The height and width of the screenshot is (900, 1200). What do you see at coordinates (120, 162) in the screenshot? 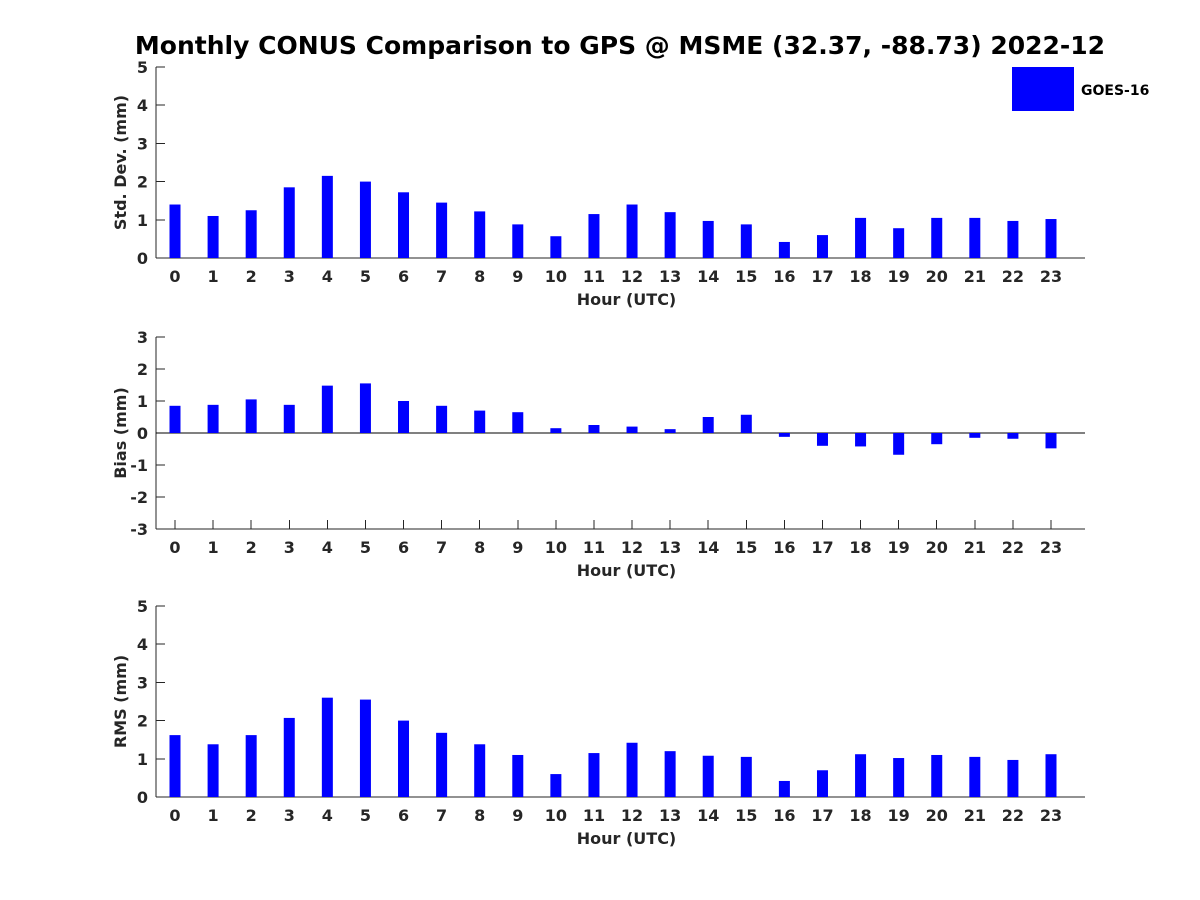
I see `y-axis-label: Std. Dev. (mm)` at bounding box center [120, 162].